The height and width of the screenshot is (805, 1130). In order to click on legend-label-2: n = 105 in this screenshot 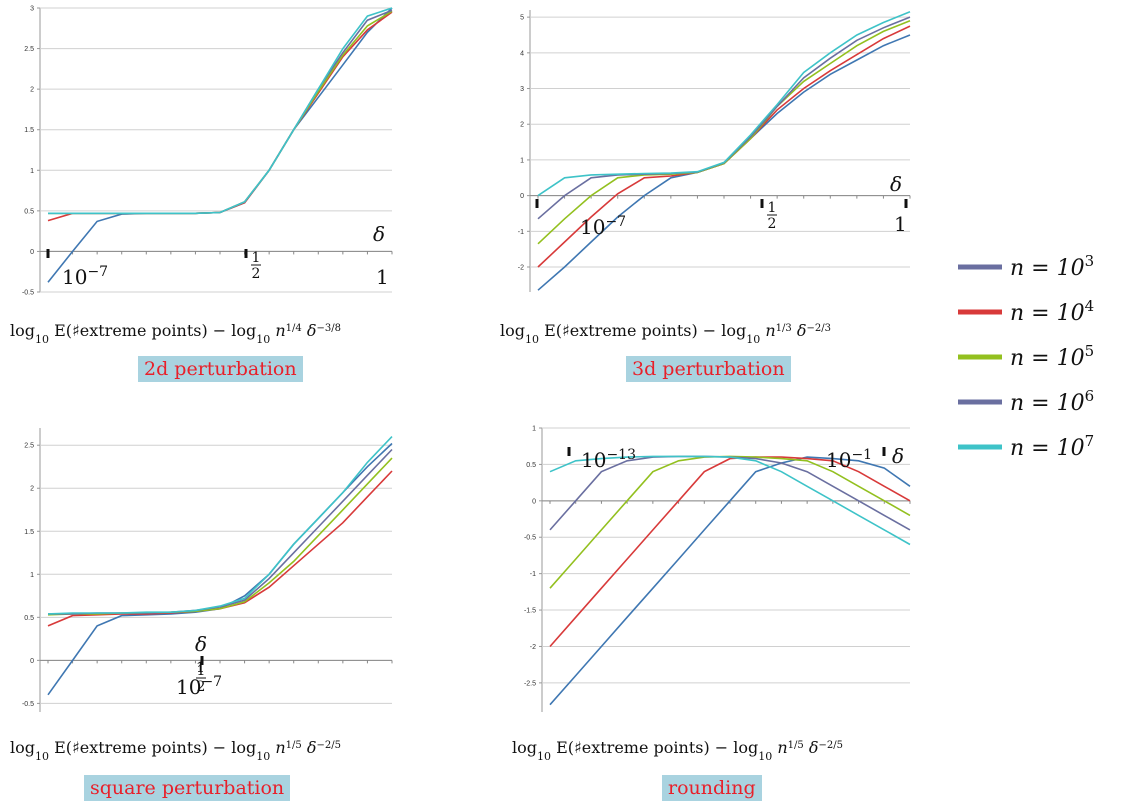, I will do `click(1052, 356)`.